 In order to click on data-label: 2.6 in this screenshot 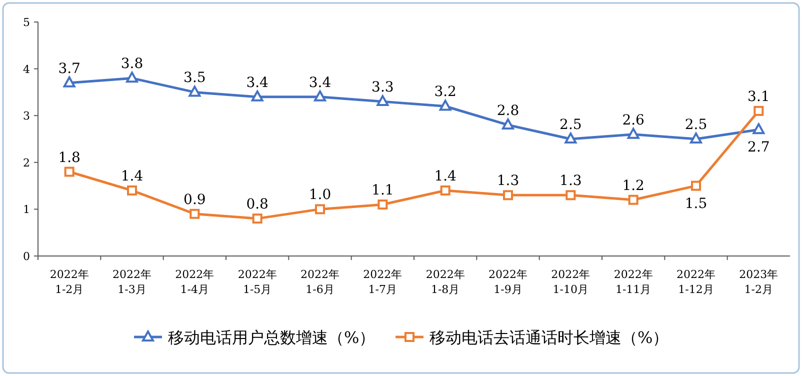, I will do `click(633, 120)`.